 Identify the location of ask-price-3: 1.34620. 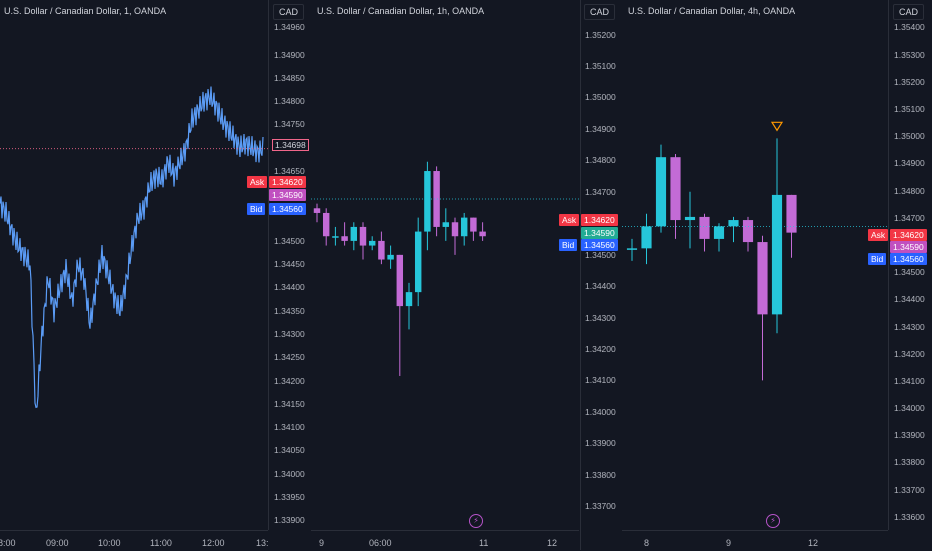
(599, 220).